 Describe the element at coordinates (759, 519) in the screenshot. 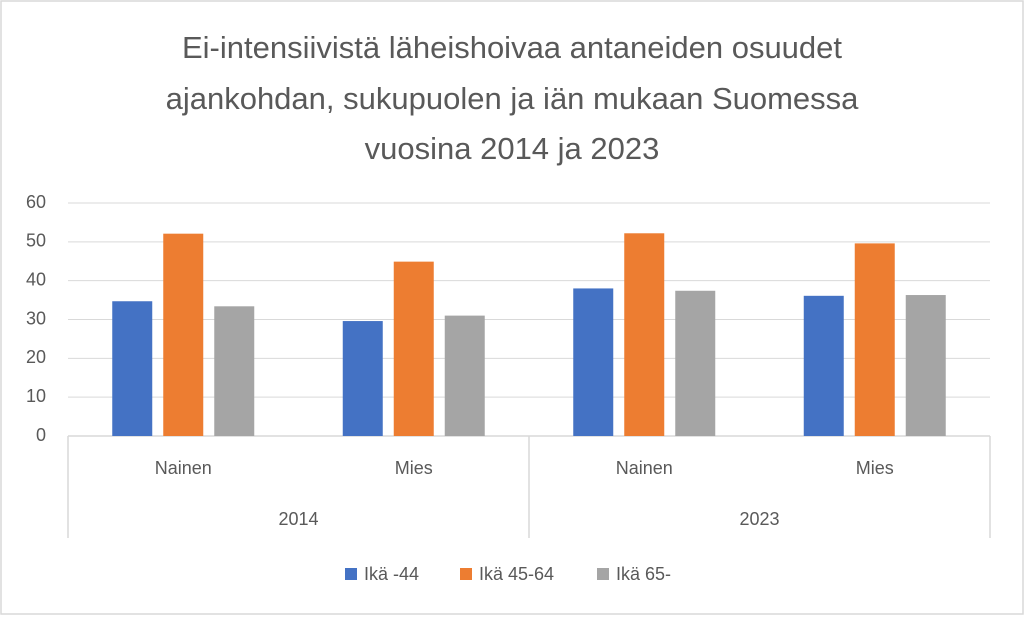

I see `group-label: 2023` at that location.